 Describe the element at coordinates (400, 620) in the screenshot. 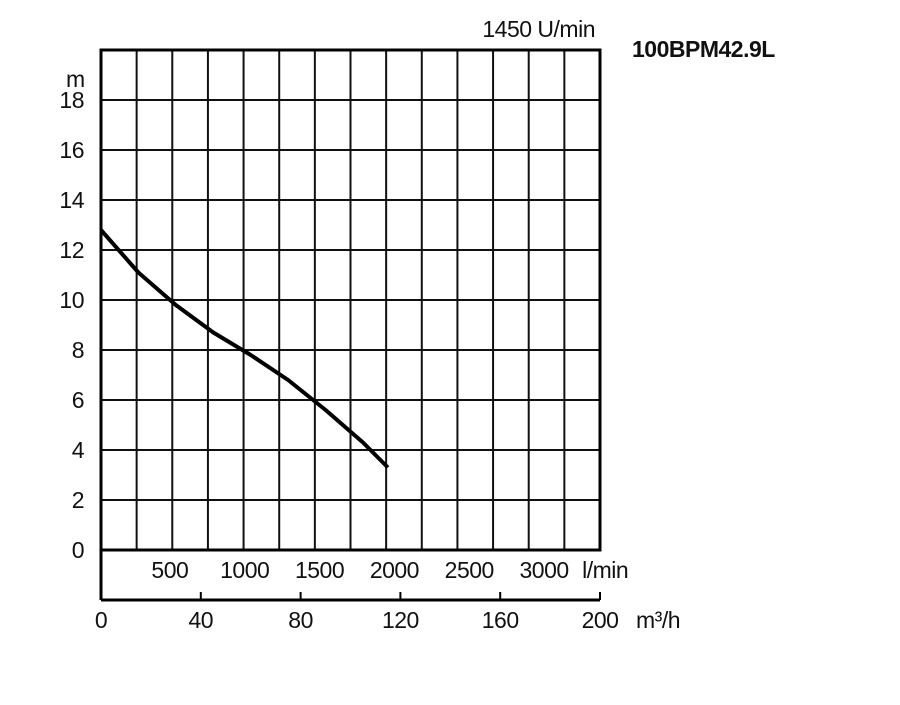

I see `x-tick-label: 120` at that location.